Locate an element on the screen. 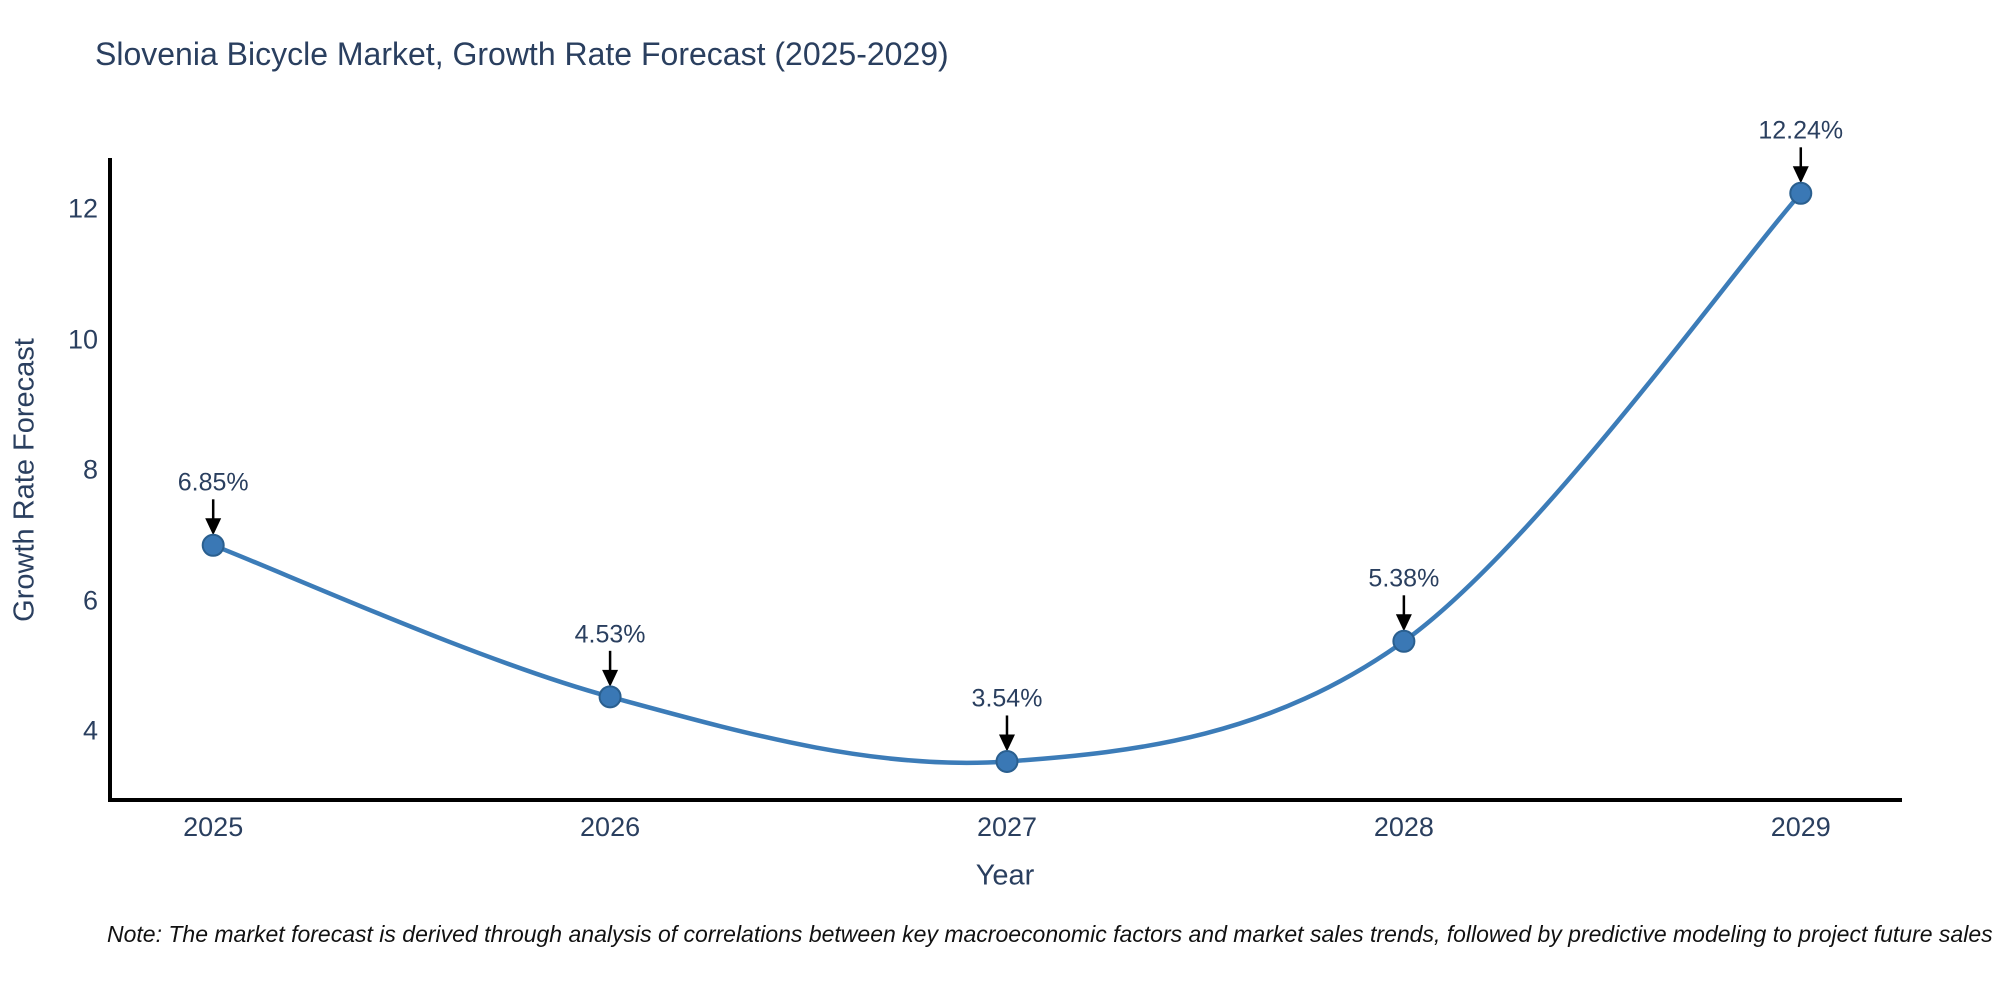 This screenshot has width=2000, height=1000. y-tick-label: 10 is located at coordinates (82, 339).